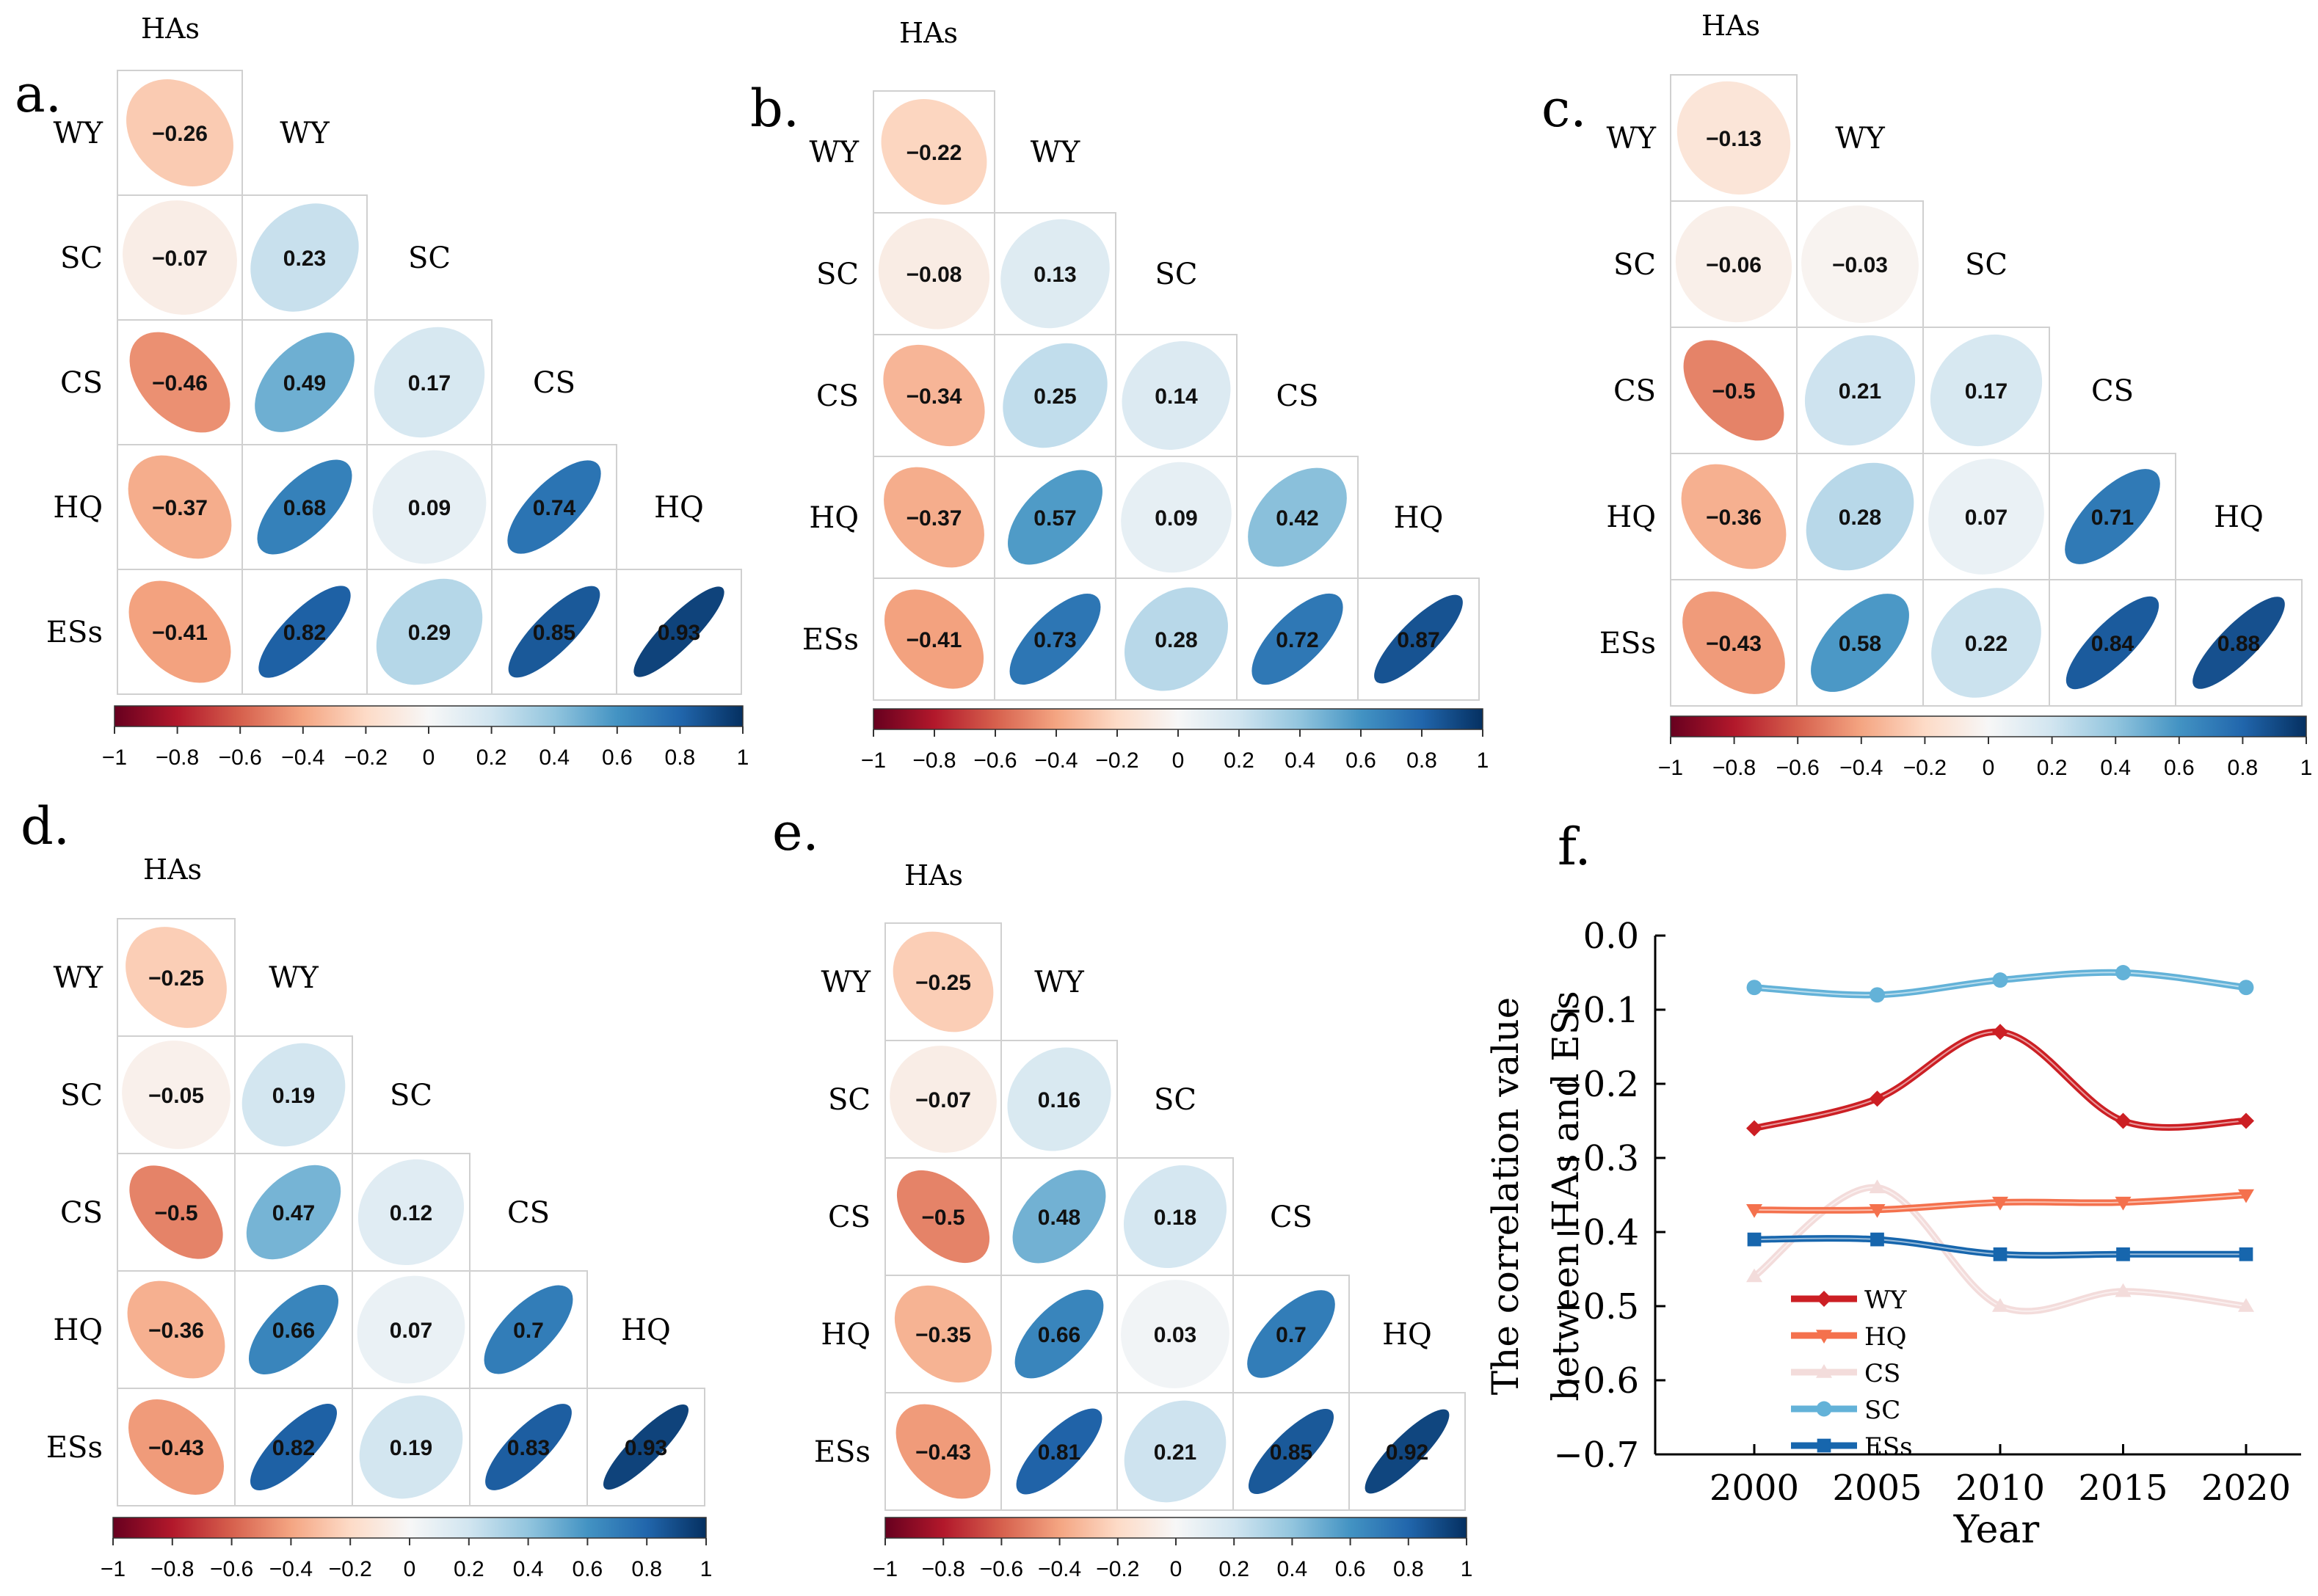 This screenshot has width=2318, height=1596. I want to click on column-label: WY, so click(294, 978).